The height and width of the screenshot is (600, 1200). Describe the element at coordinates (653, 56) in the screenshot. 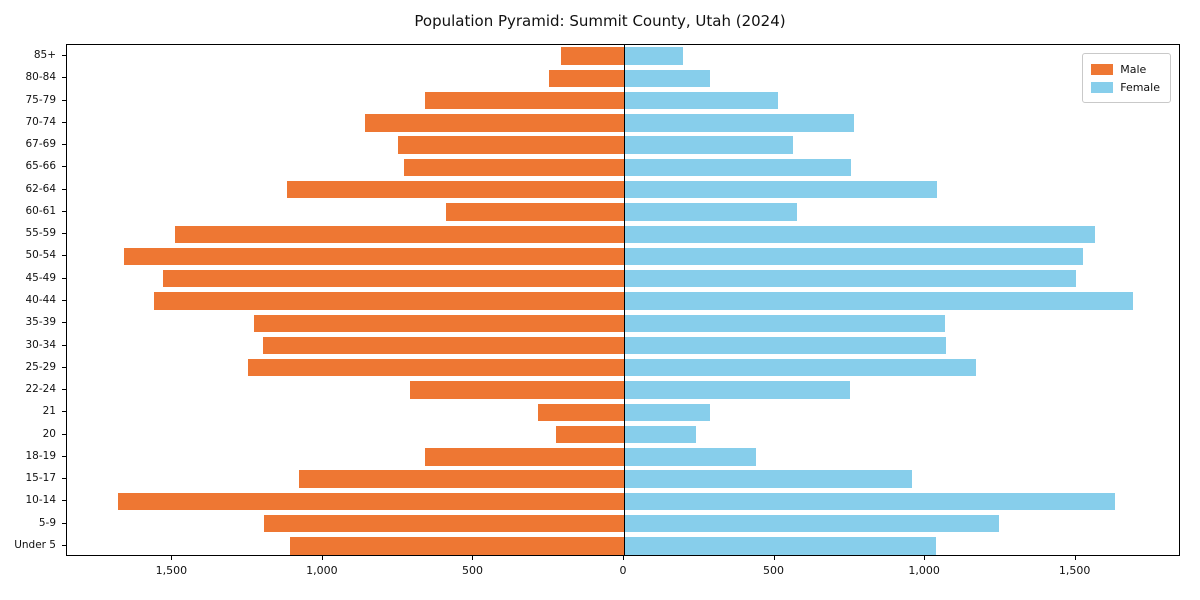

I see `bar-female-85+` at that location.